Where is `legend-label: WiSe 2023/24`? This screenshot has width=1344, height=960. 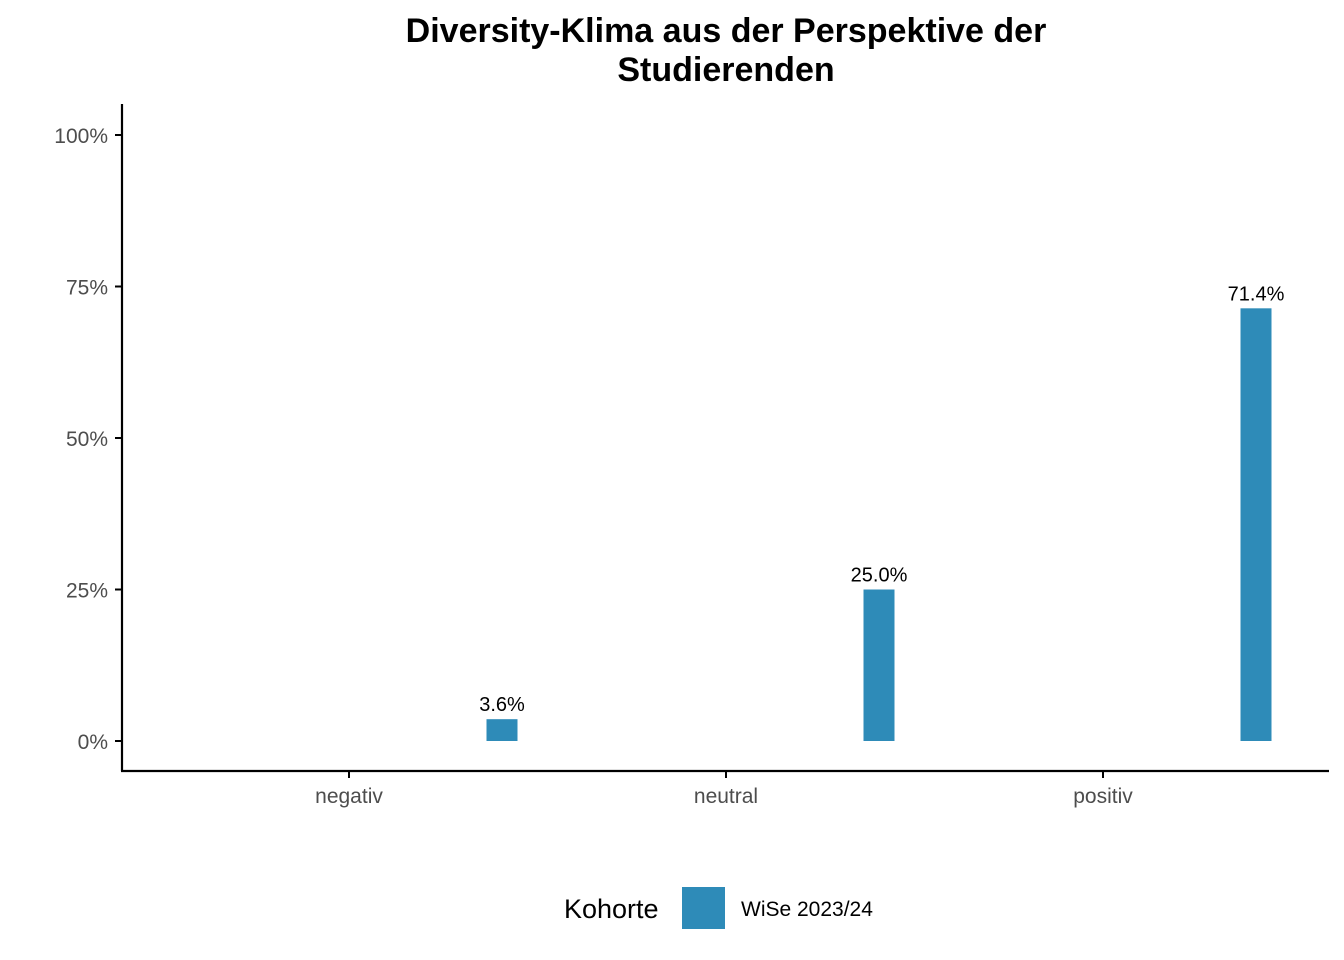 legend-label: WiSe 2023/24 is located at coordinates (807, 909).